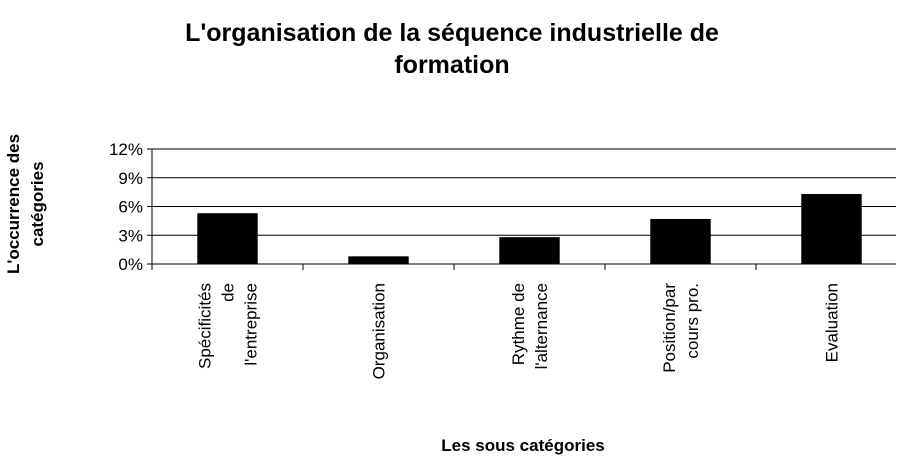 Image resolution: width=897 pixels, height=460 pixels. Describe the element at coordinates (130, 264) in the screenshot. I see `y-tick-label: 0%` at that location.